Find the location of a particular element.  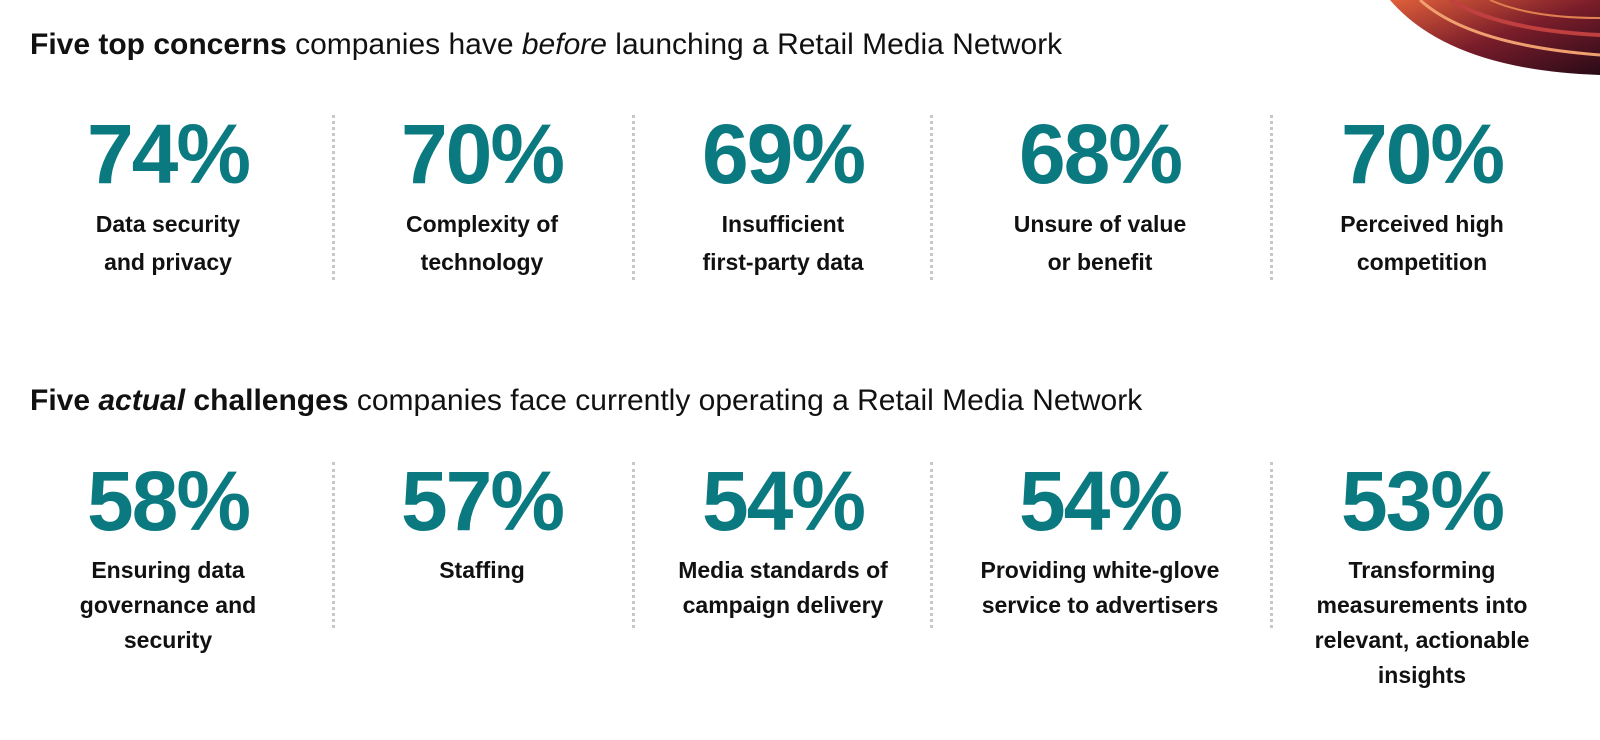

label-line: Insufficient is located at coordinates (783, 224).